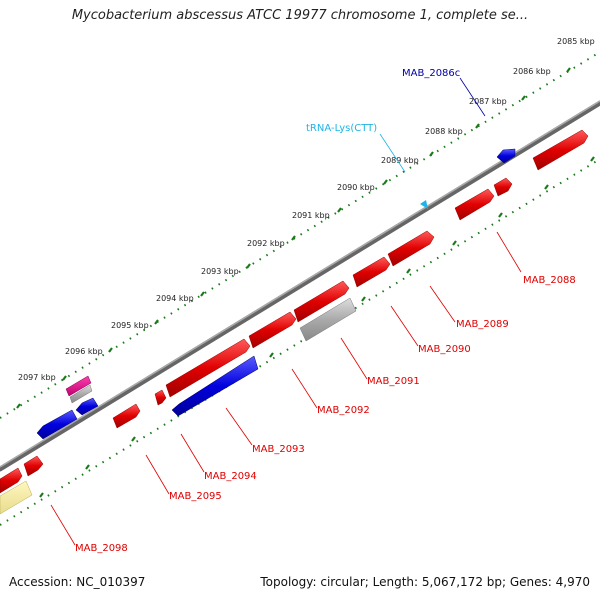 Image resolution: width=600 pixels, height=600 pixels. What do you see at coordinates (130, 325) in the screenshot?
I see `scale-label: 2095 kbp` at bounding box center [130, 325].